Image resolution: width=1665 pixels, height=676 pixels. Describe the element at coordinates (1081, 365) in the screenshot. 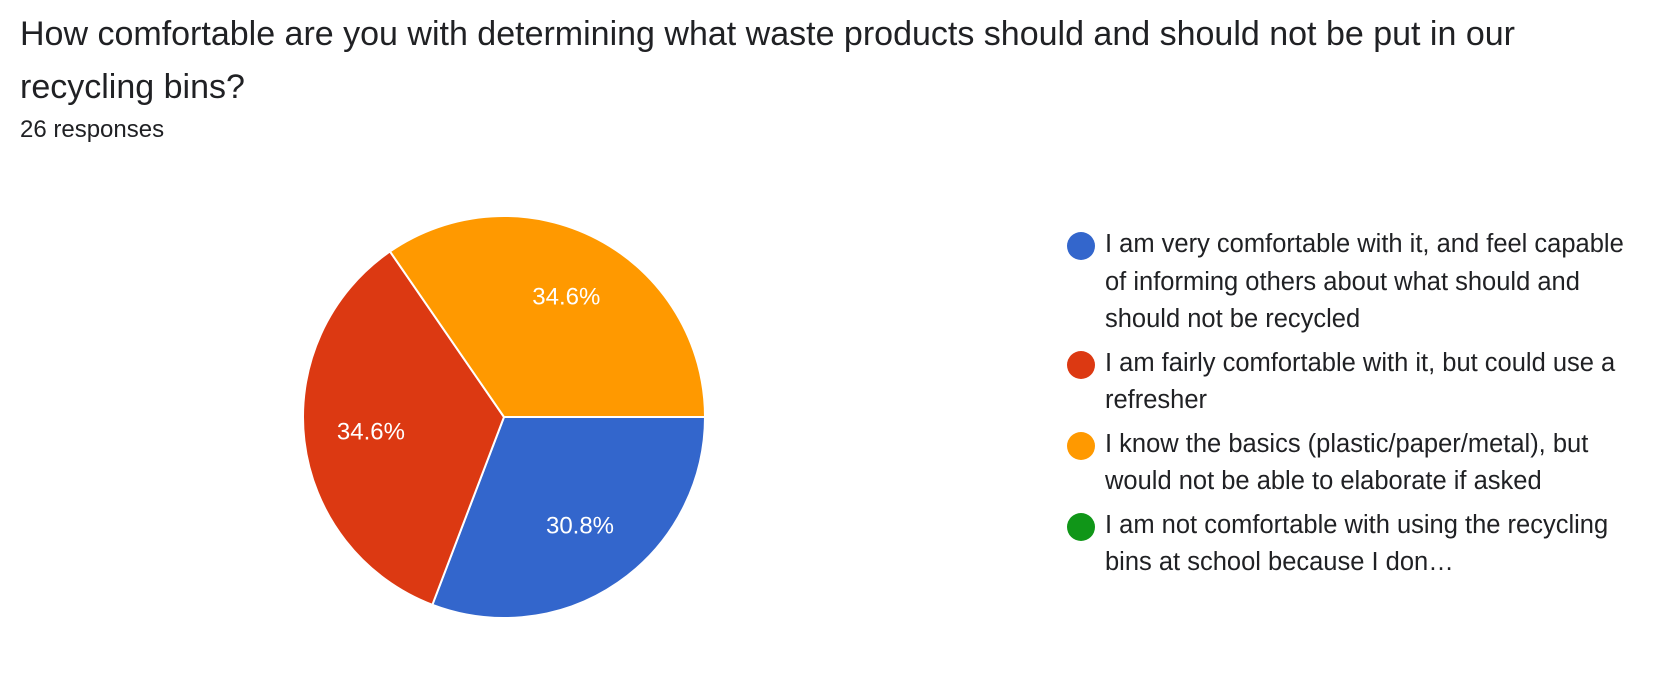

I see `legend-swatch-red` at that location.